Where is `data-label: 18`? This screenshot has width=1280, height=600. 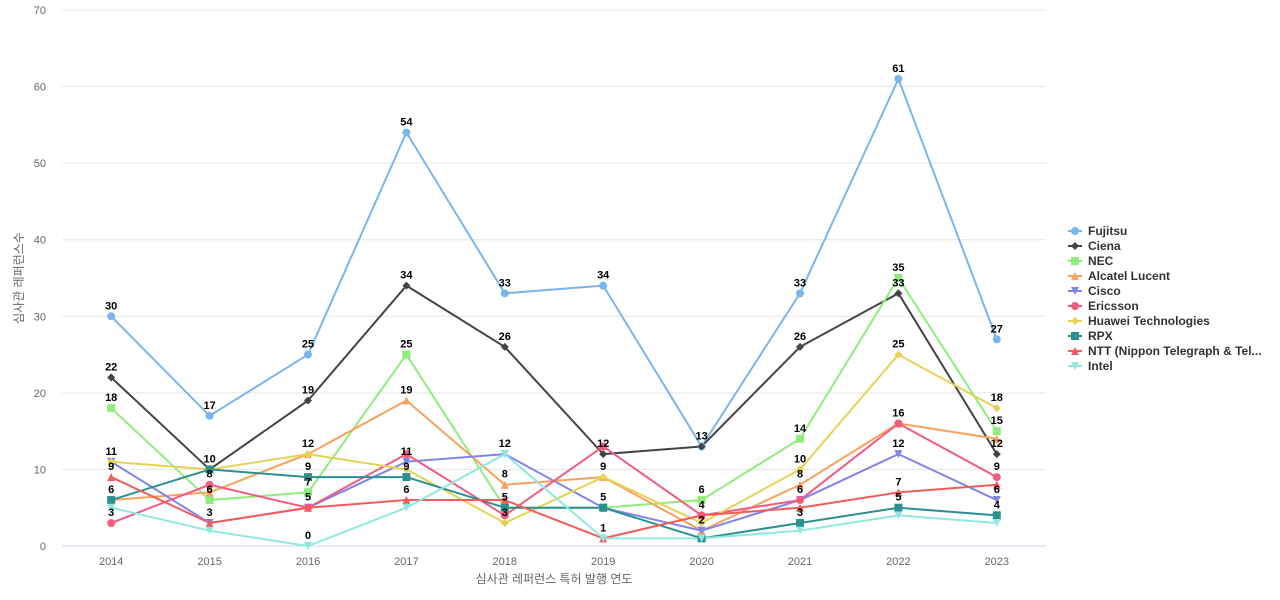 data-label: 18 is located at coordinates (997, 398).